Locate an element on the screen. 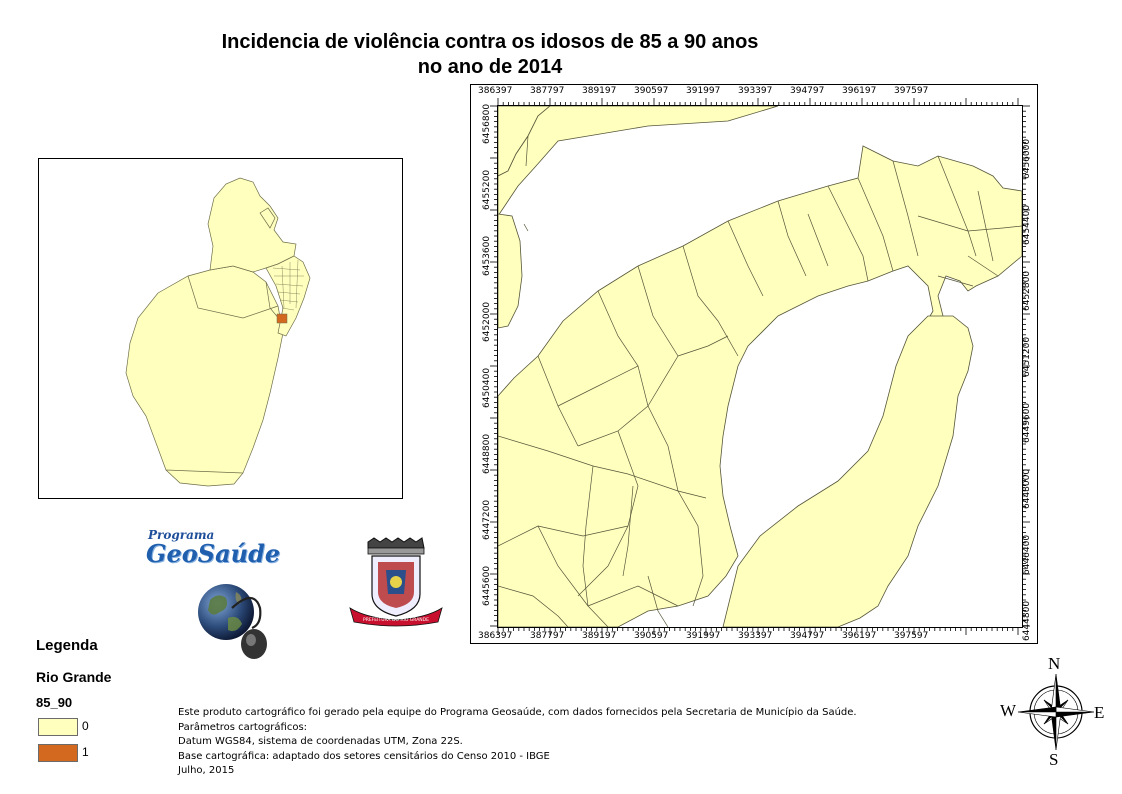  overview-highlight-sector is located at coordinates (282, 318).